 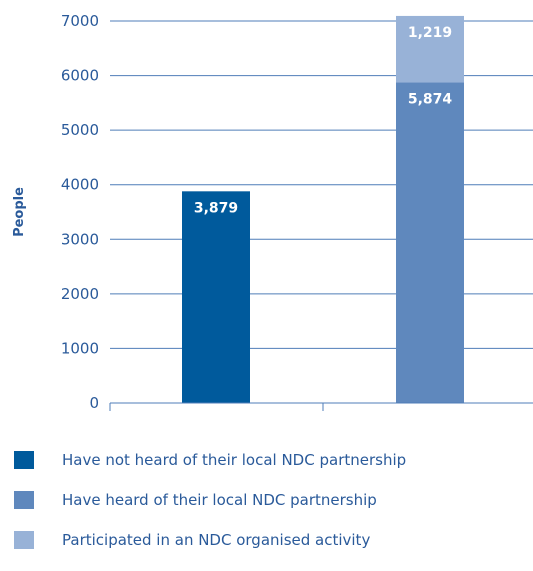 What do you see at coordinates (80, 348) in the screenshot?
I see `y-tick-label-1000: 1000` at bounding box center [80, 348].